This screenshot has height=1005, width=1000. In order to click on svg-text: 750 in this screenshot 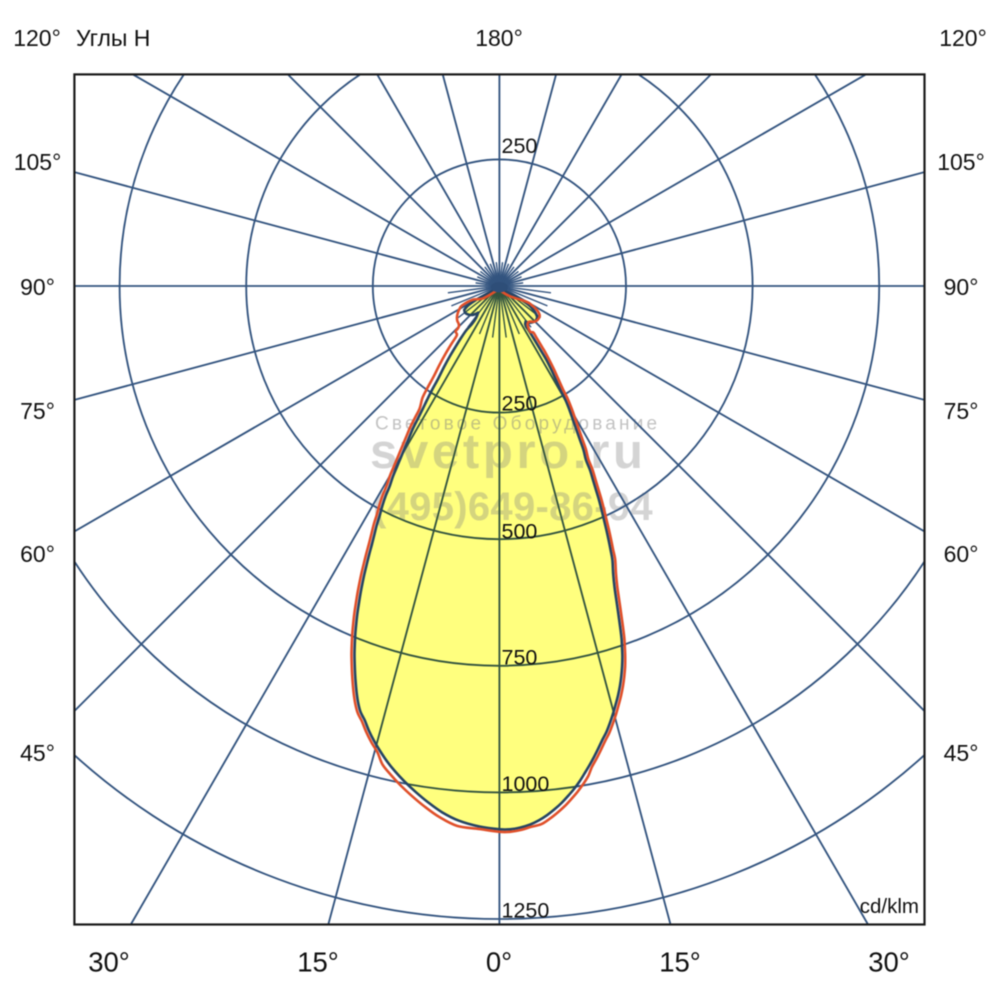, I will do `click(520, 658)`.